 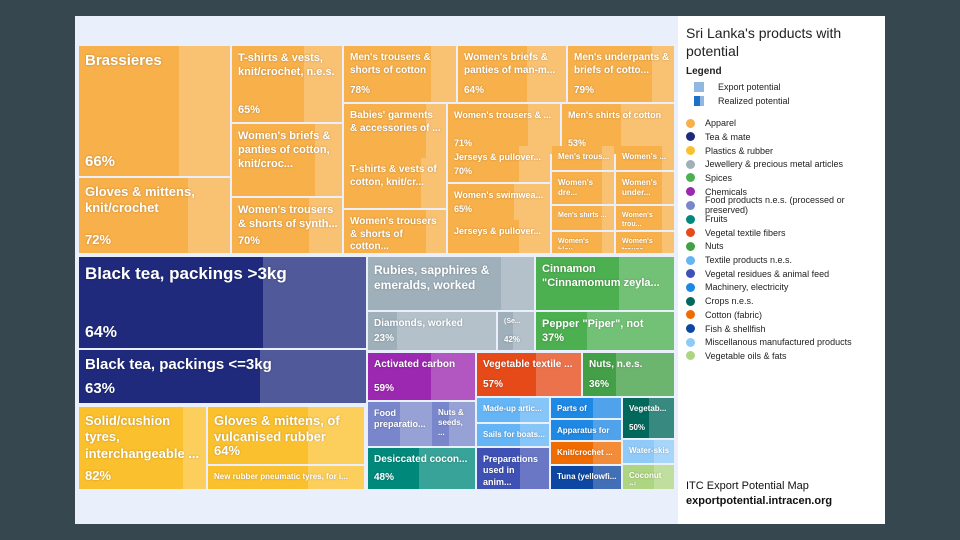 I want to click on treemap-tile: Men's shirts of cotton 53%, so click(x=618, y=129).